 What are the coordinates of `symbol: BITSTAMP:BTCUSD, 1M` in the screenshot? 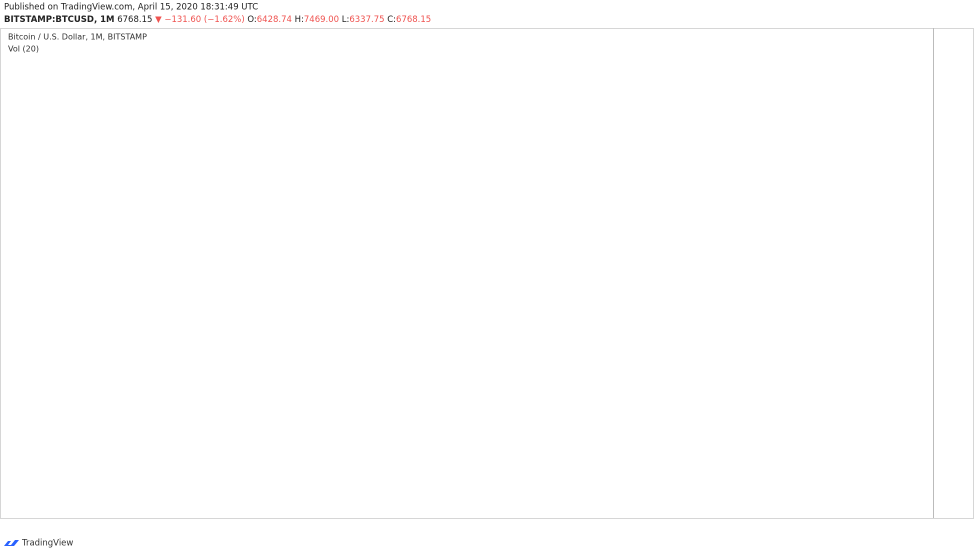 It's located at (59, 20).